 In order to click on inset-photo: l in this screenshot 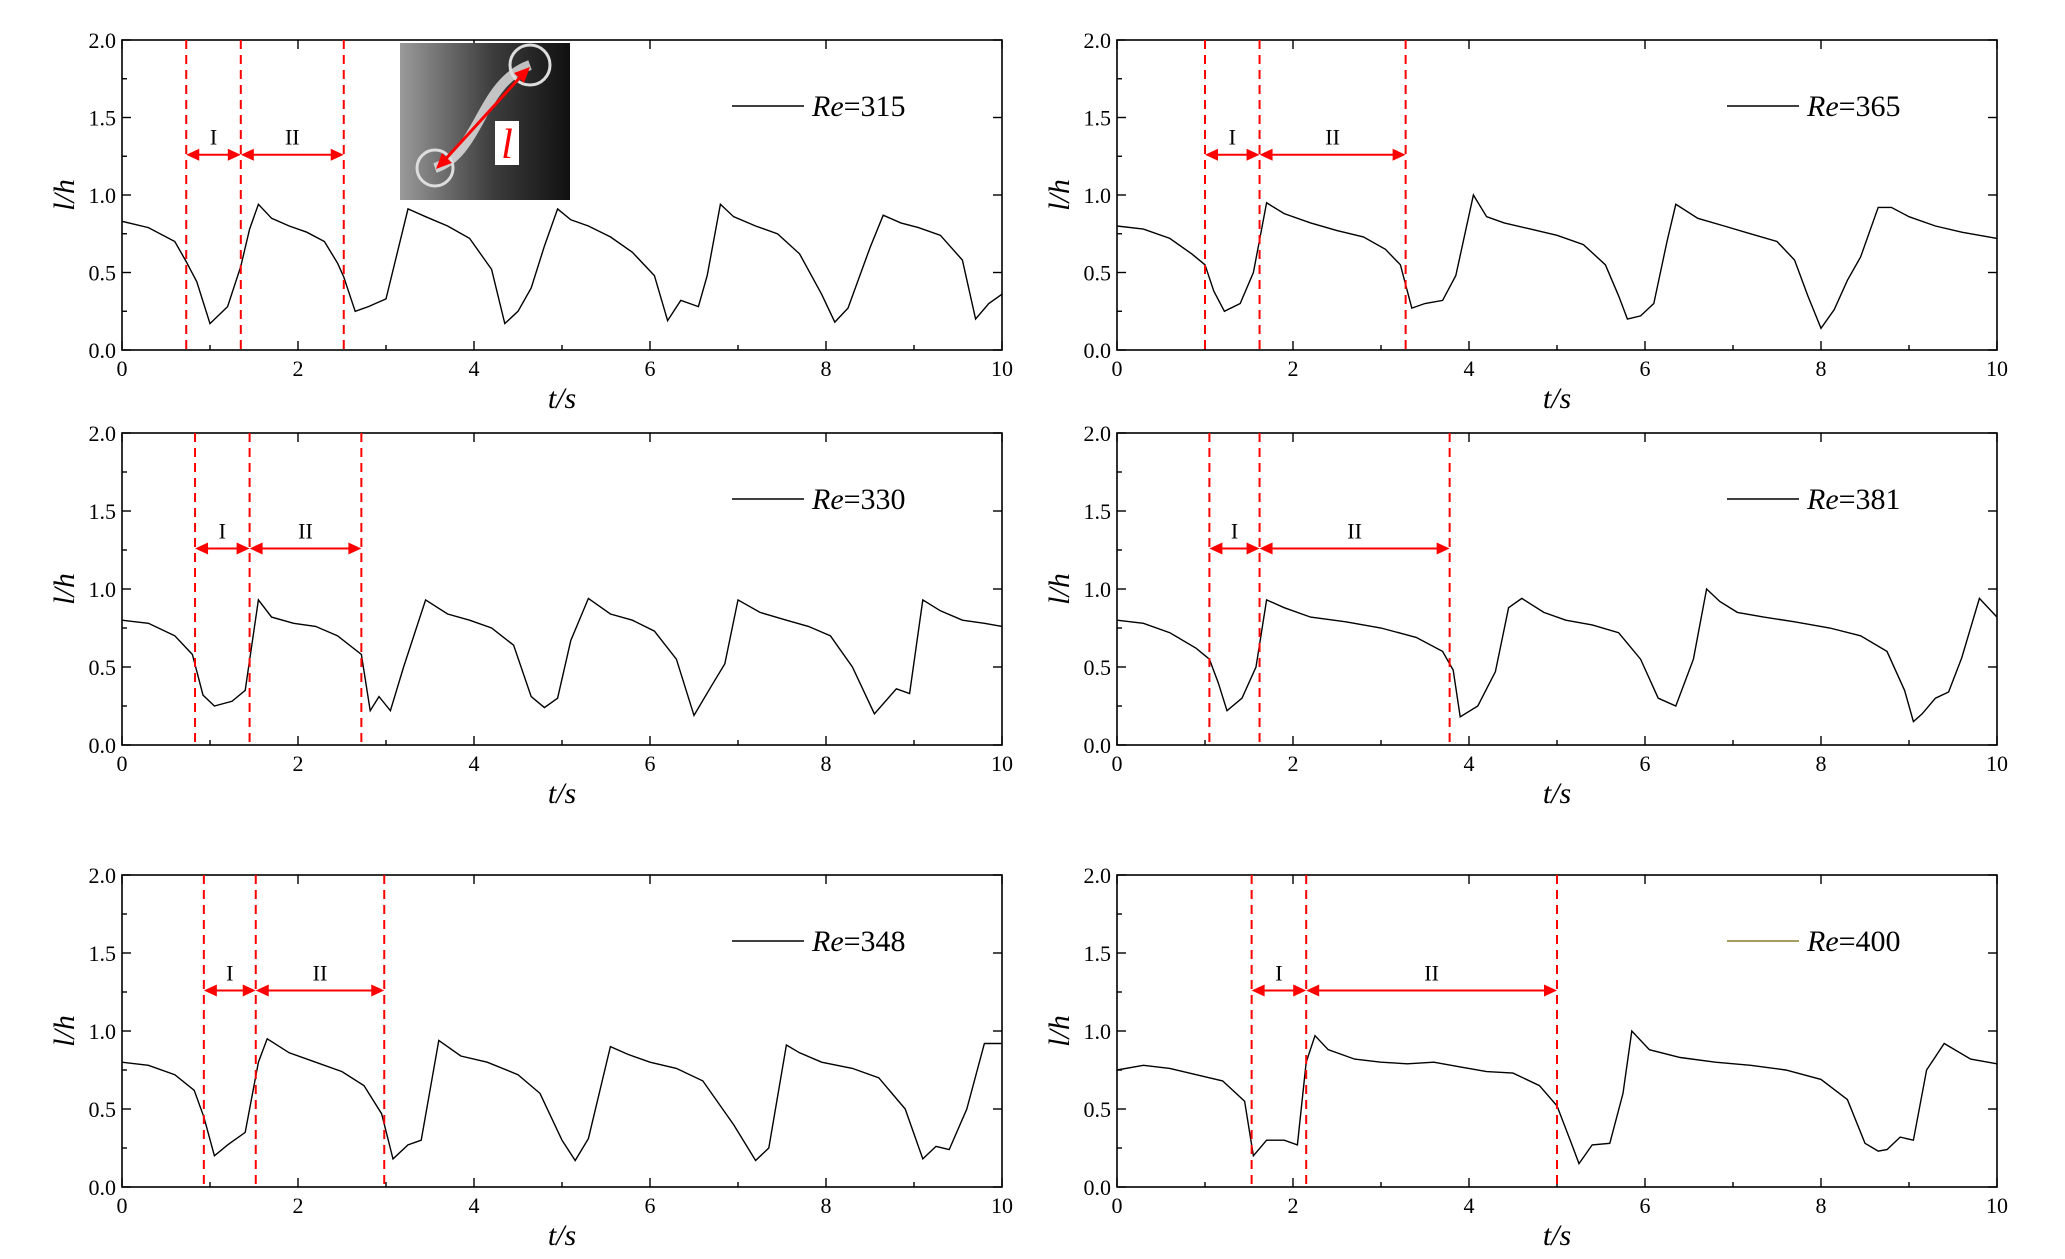, I will do `click(485, 121)`.